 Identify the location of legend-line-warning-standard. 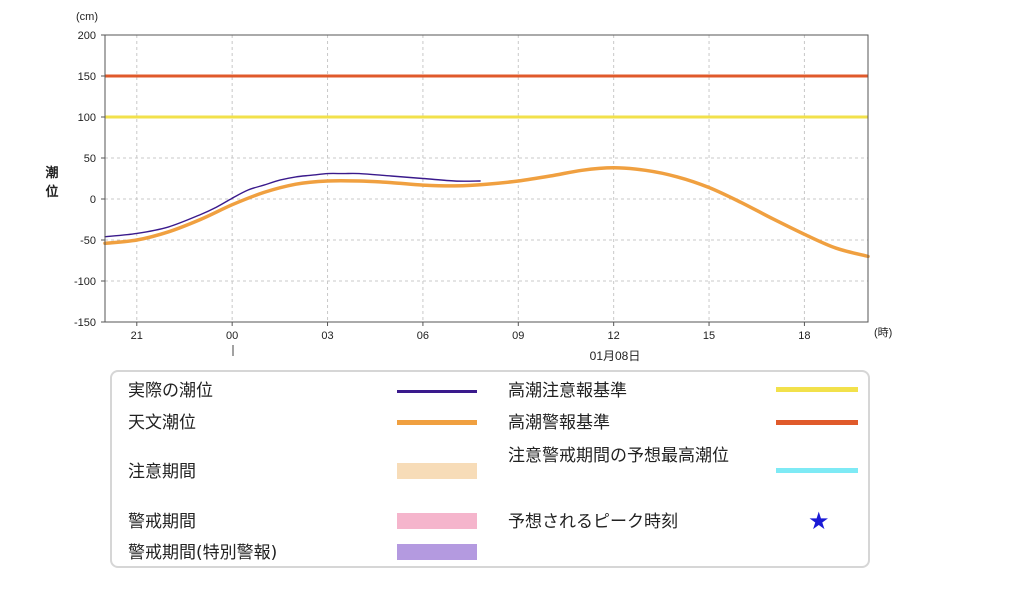
(817, 422).